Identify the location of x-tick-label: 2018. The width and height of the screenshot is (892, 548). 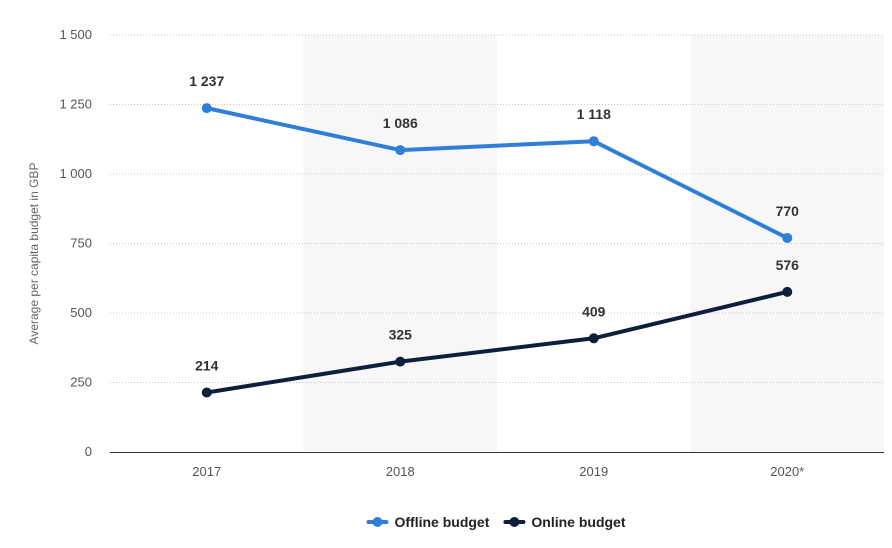
(400, 471).